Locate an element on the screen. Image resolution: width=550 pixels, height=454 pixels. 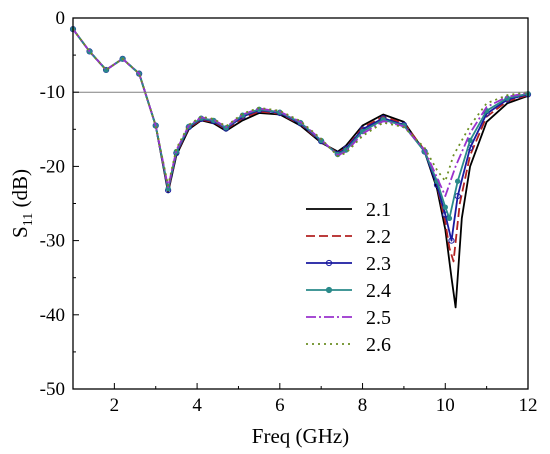
legend-item-2-2: 2.2 is located at coordinates (348, 237).